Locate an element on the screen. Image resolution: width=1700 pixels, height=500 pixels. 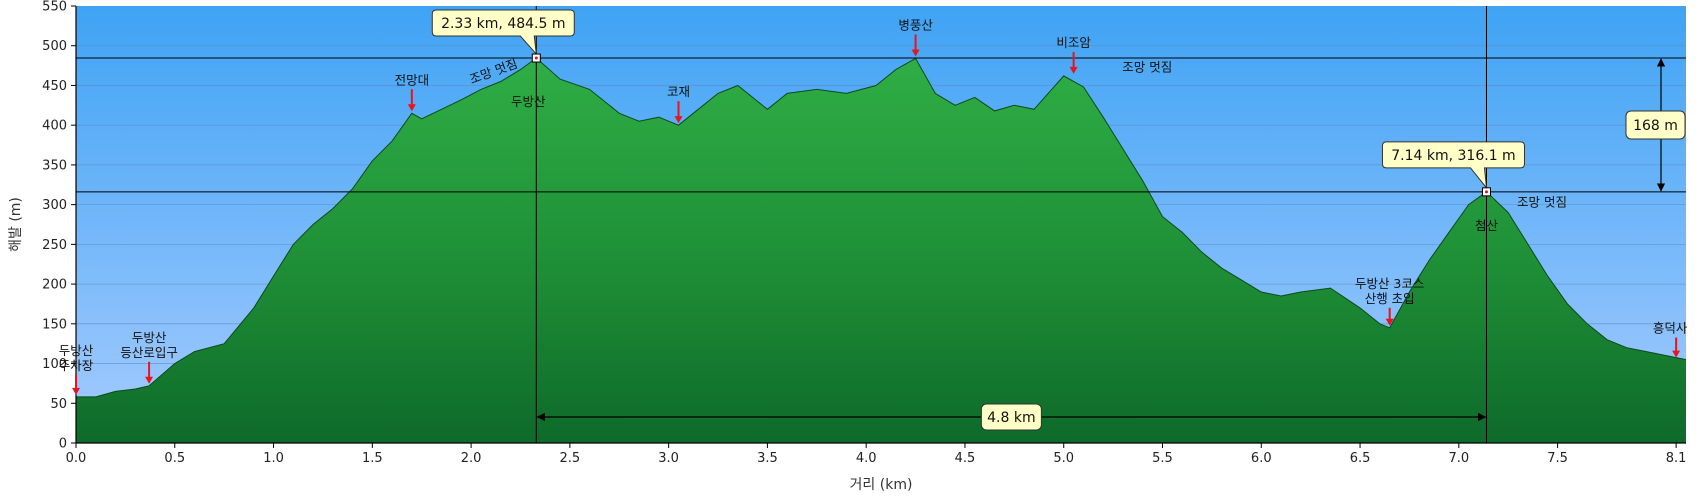
x-tick-label: 4.0 is located at coordinates (866, 458).